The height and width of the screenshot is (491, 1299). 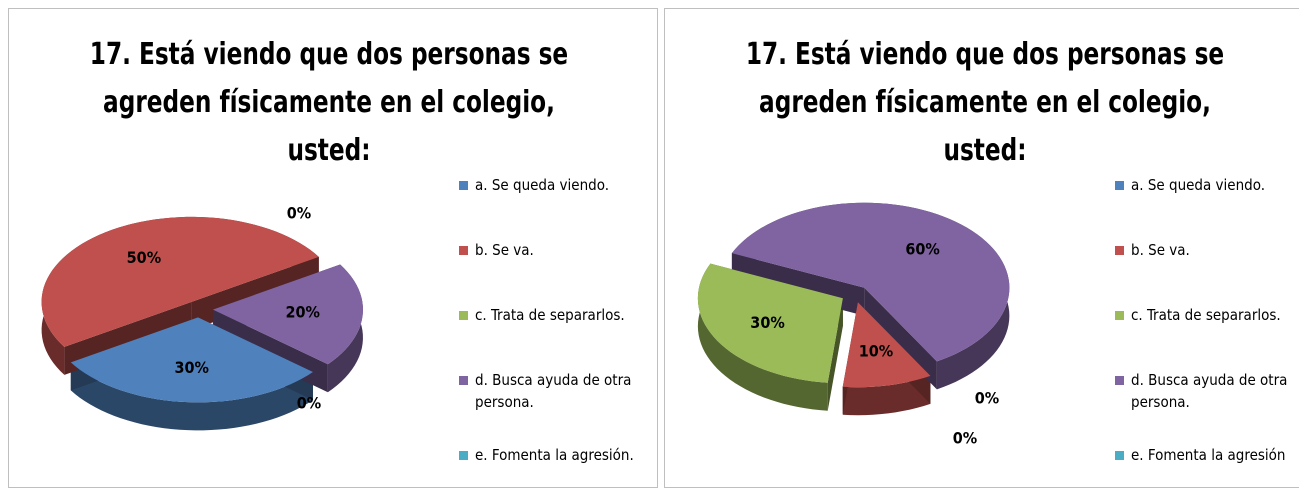 What do you see at coordinates (554, 455) in the screenshot?
I see `legend-label: e. Fomenta la agresión.` at bounding box center [554, 455].